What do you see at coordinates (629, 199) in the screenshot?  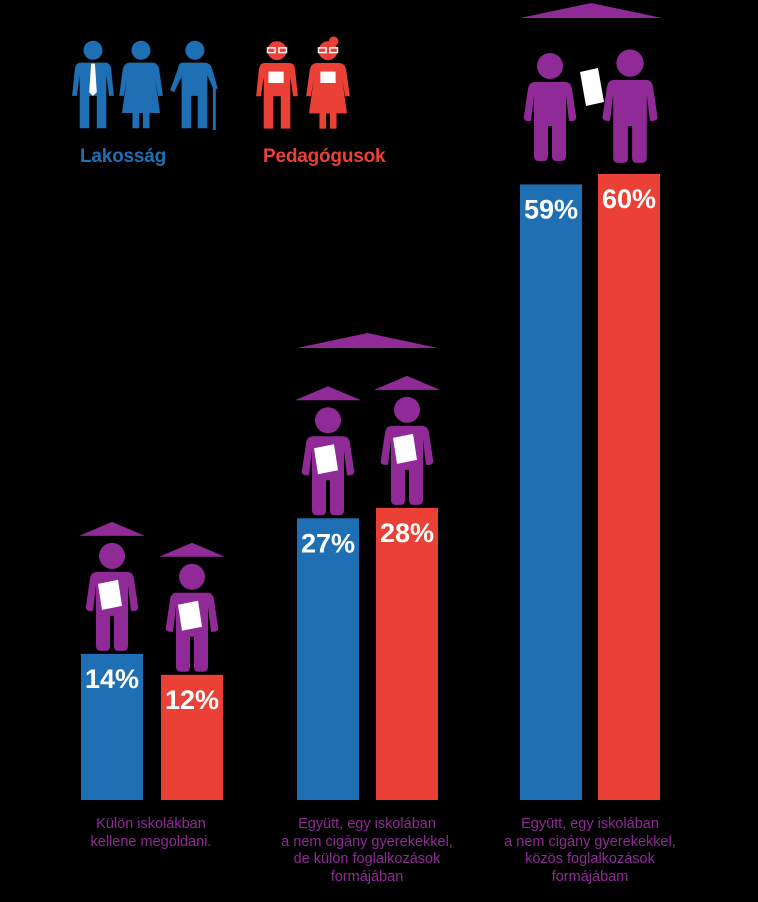 I see `bar-value-label: 60%` at bounding box center [629, 199].